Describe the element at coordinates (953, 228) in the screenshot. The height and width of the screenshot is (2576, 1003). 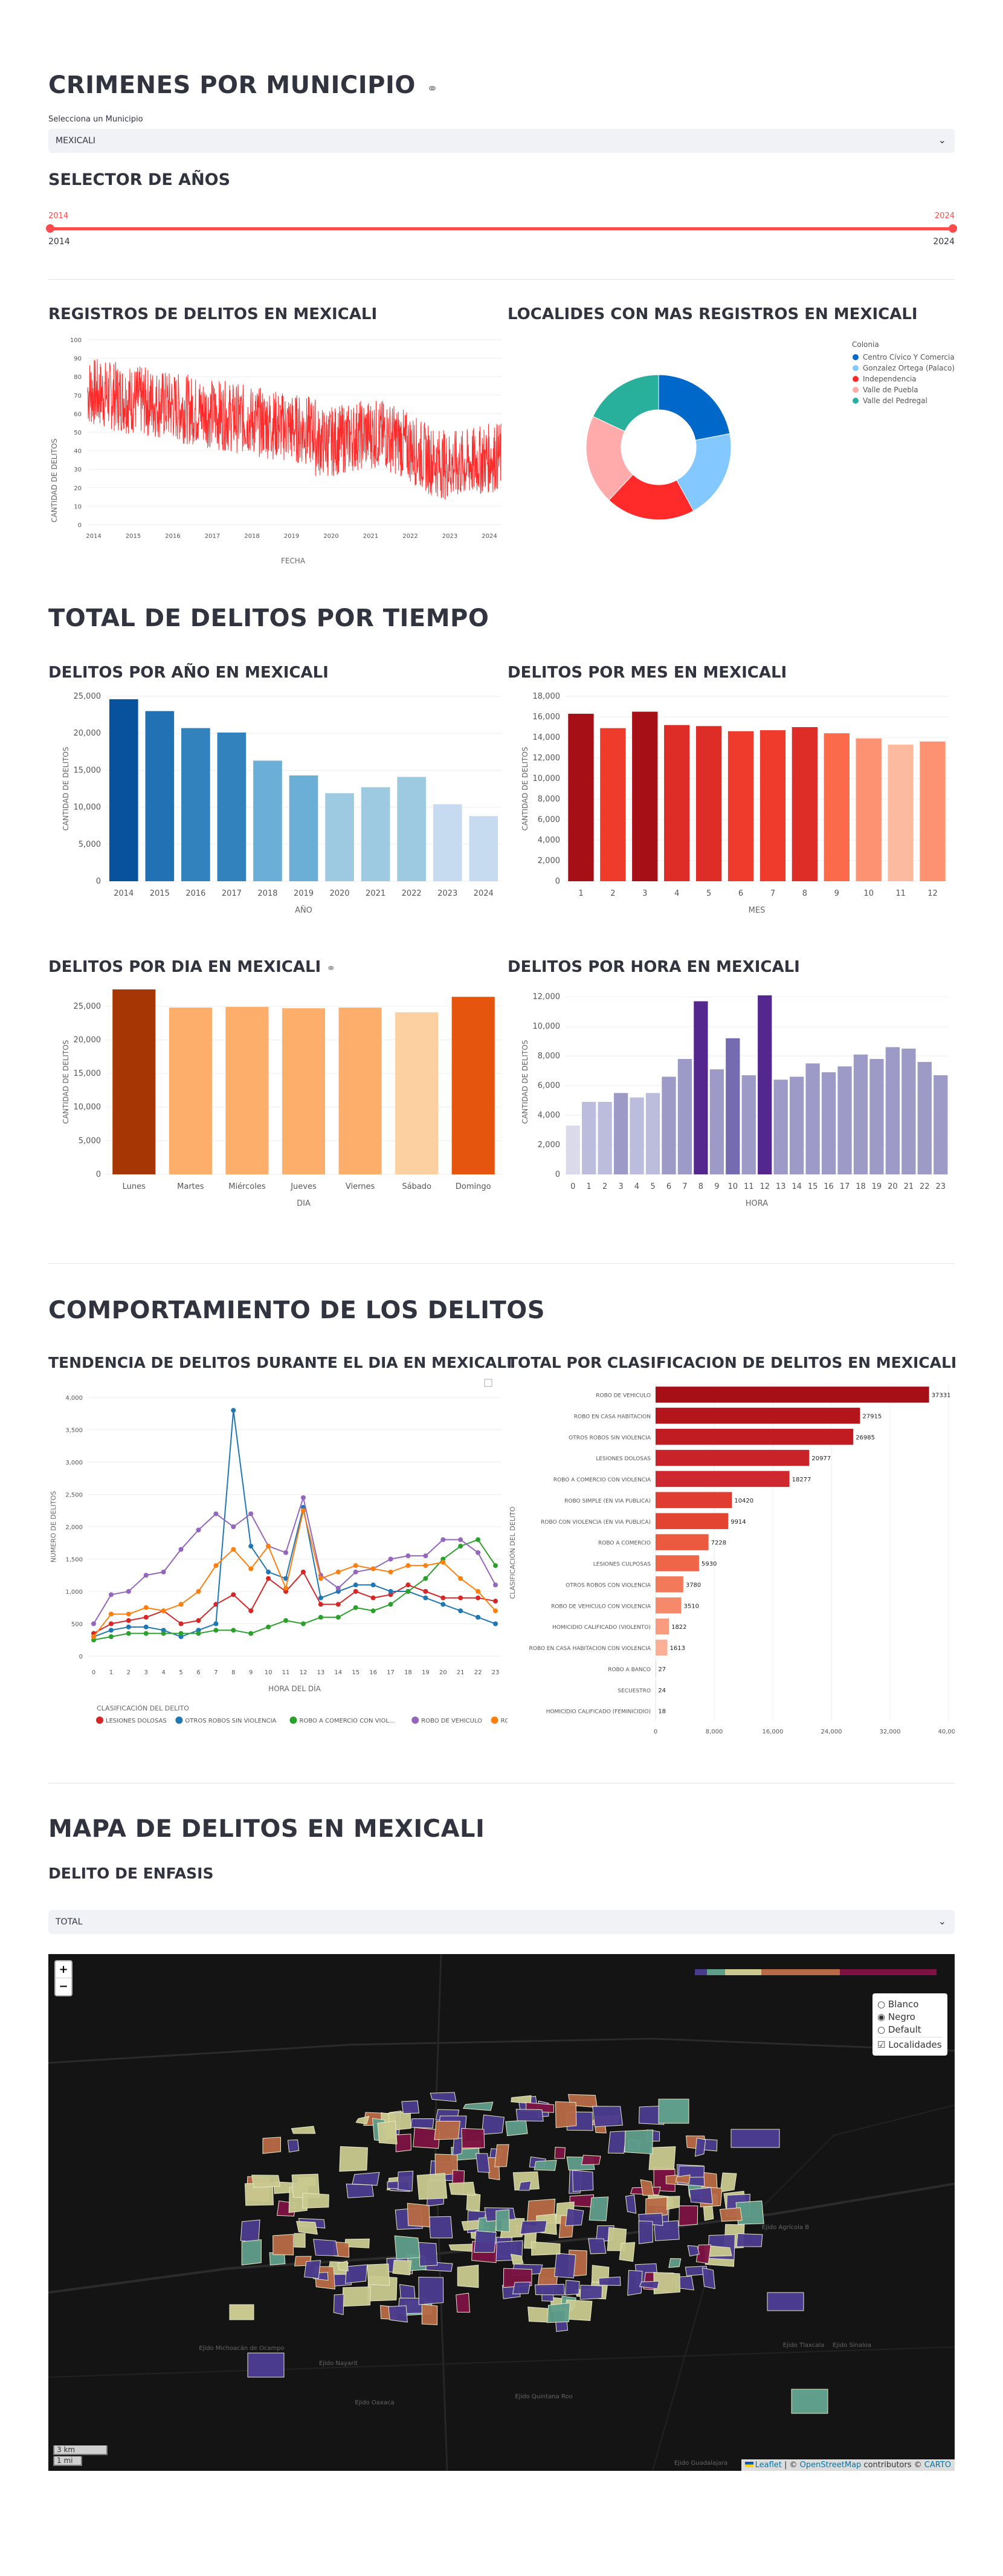
I see `slider-handle-max` at that location.